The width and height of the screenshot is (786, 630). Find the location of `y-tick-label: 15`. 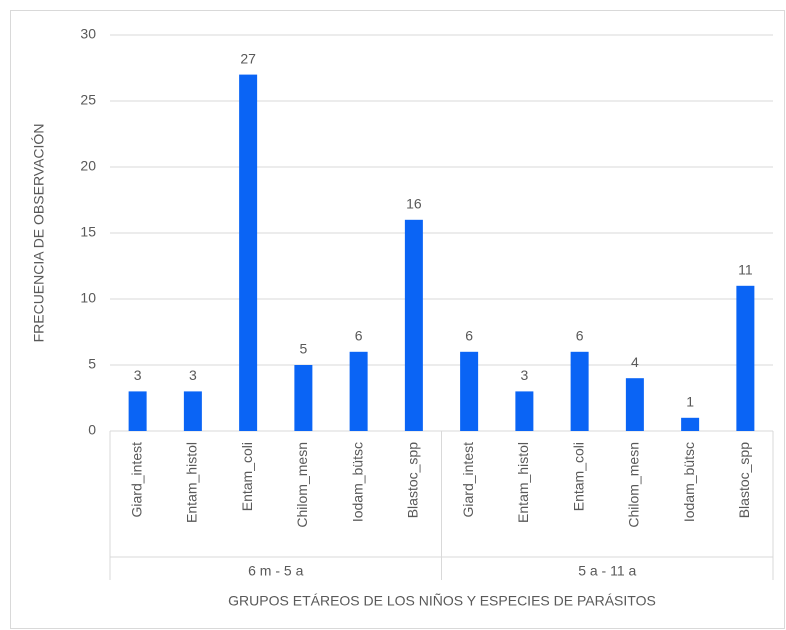

y-tick-label: 15 is located at coordinates (88, 232).